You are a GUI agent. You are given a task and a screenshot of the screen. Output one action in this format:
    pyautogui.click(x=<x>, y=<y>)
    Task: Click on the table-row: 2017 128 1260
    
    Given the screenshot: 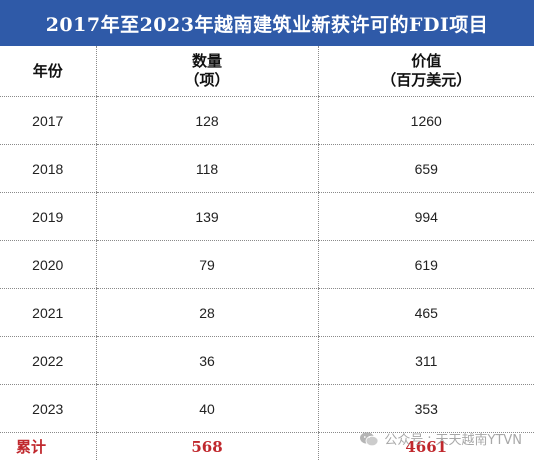 What is the action you would take?
    pyautogui.click(x=267, y=120)
    